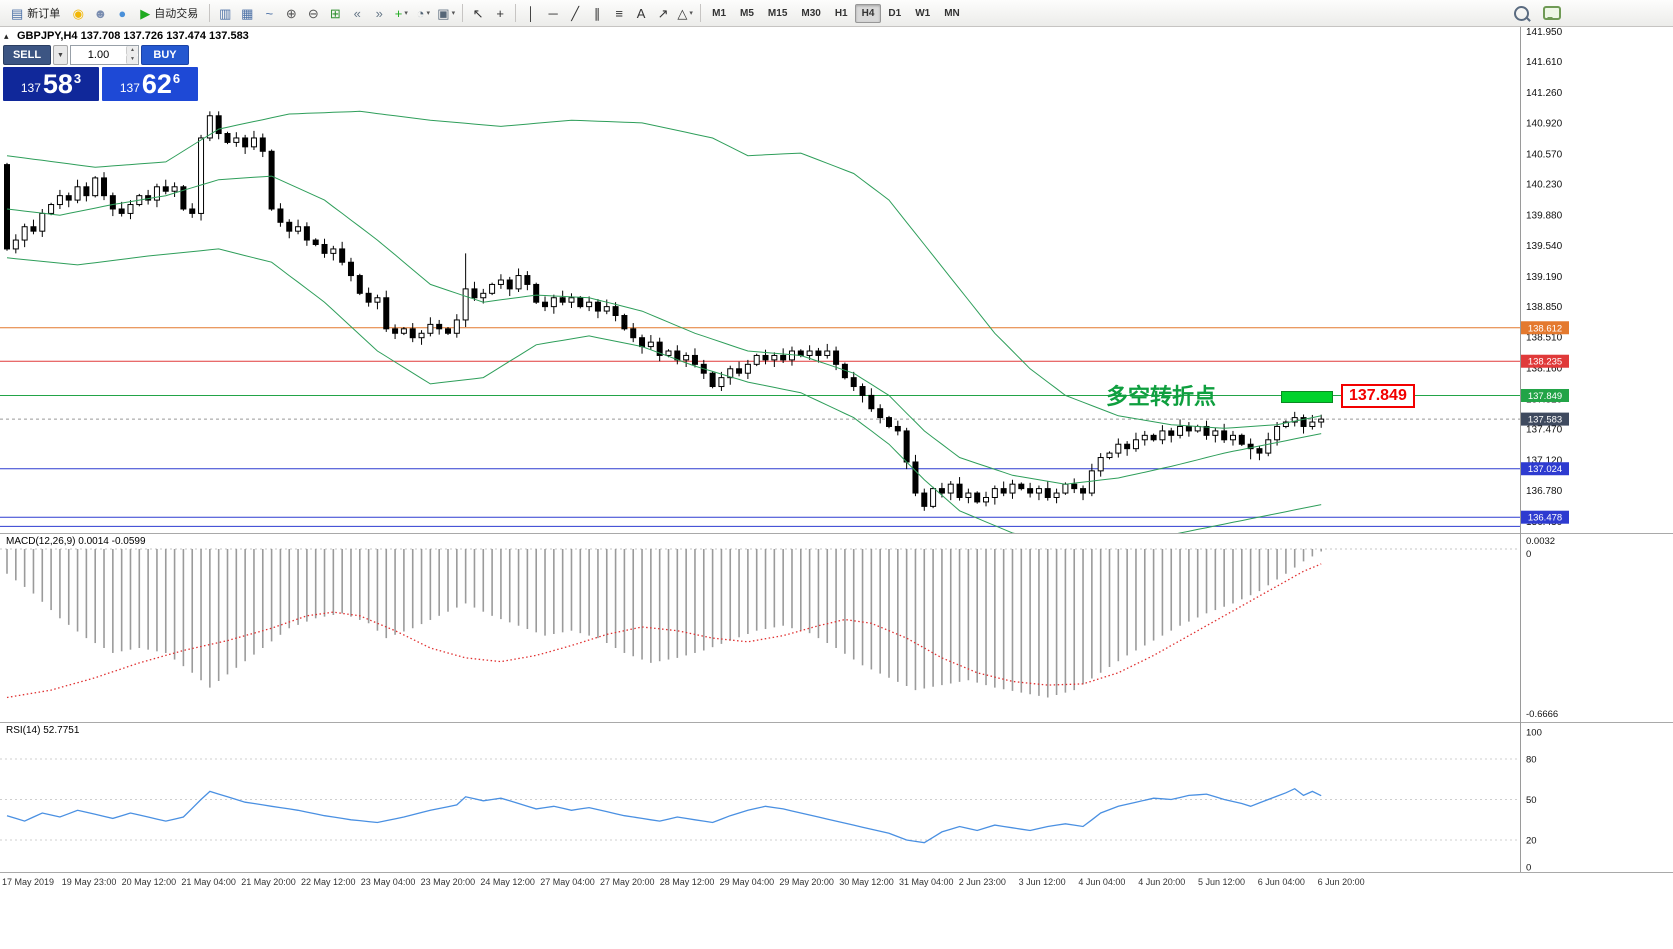 This screenshot has width=1673, height=949. What do you see at coordinates (379, 13) in the screenshot?
I see `chart-shift-button: »` at bounding box center [379, 13].